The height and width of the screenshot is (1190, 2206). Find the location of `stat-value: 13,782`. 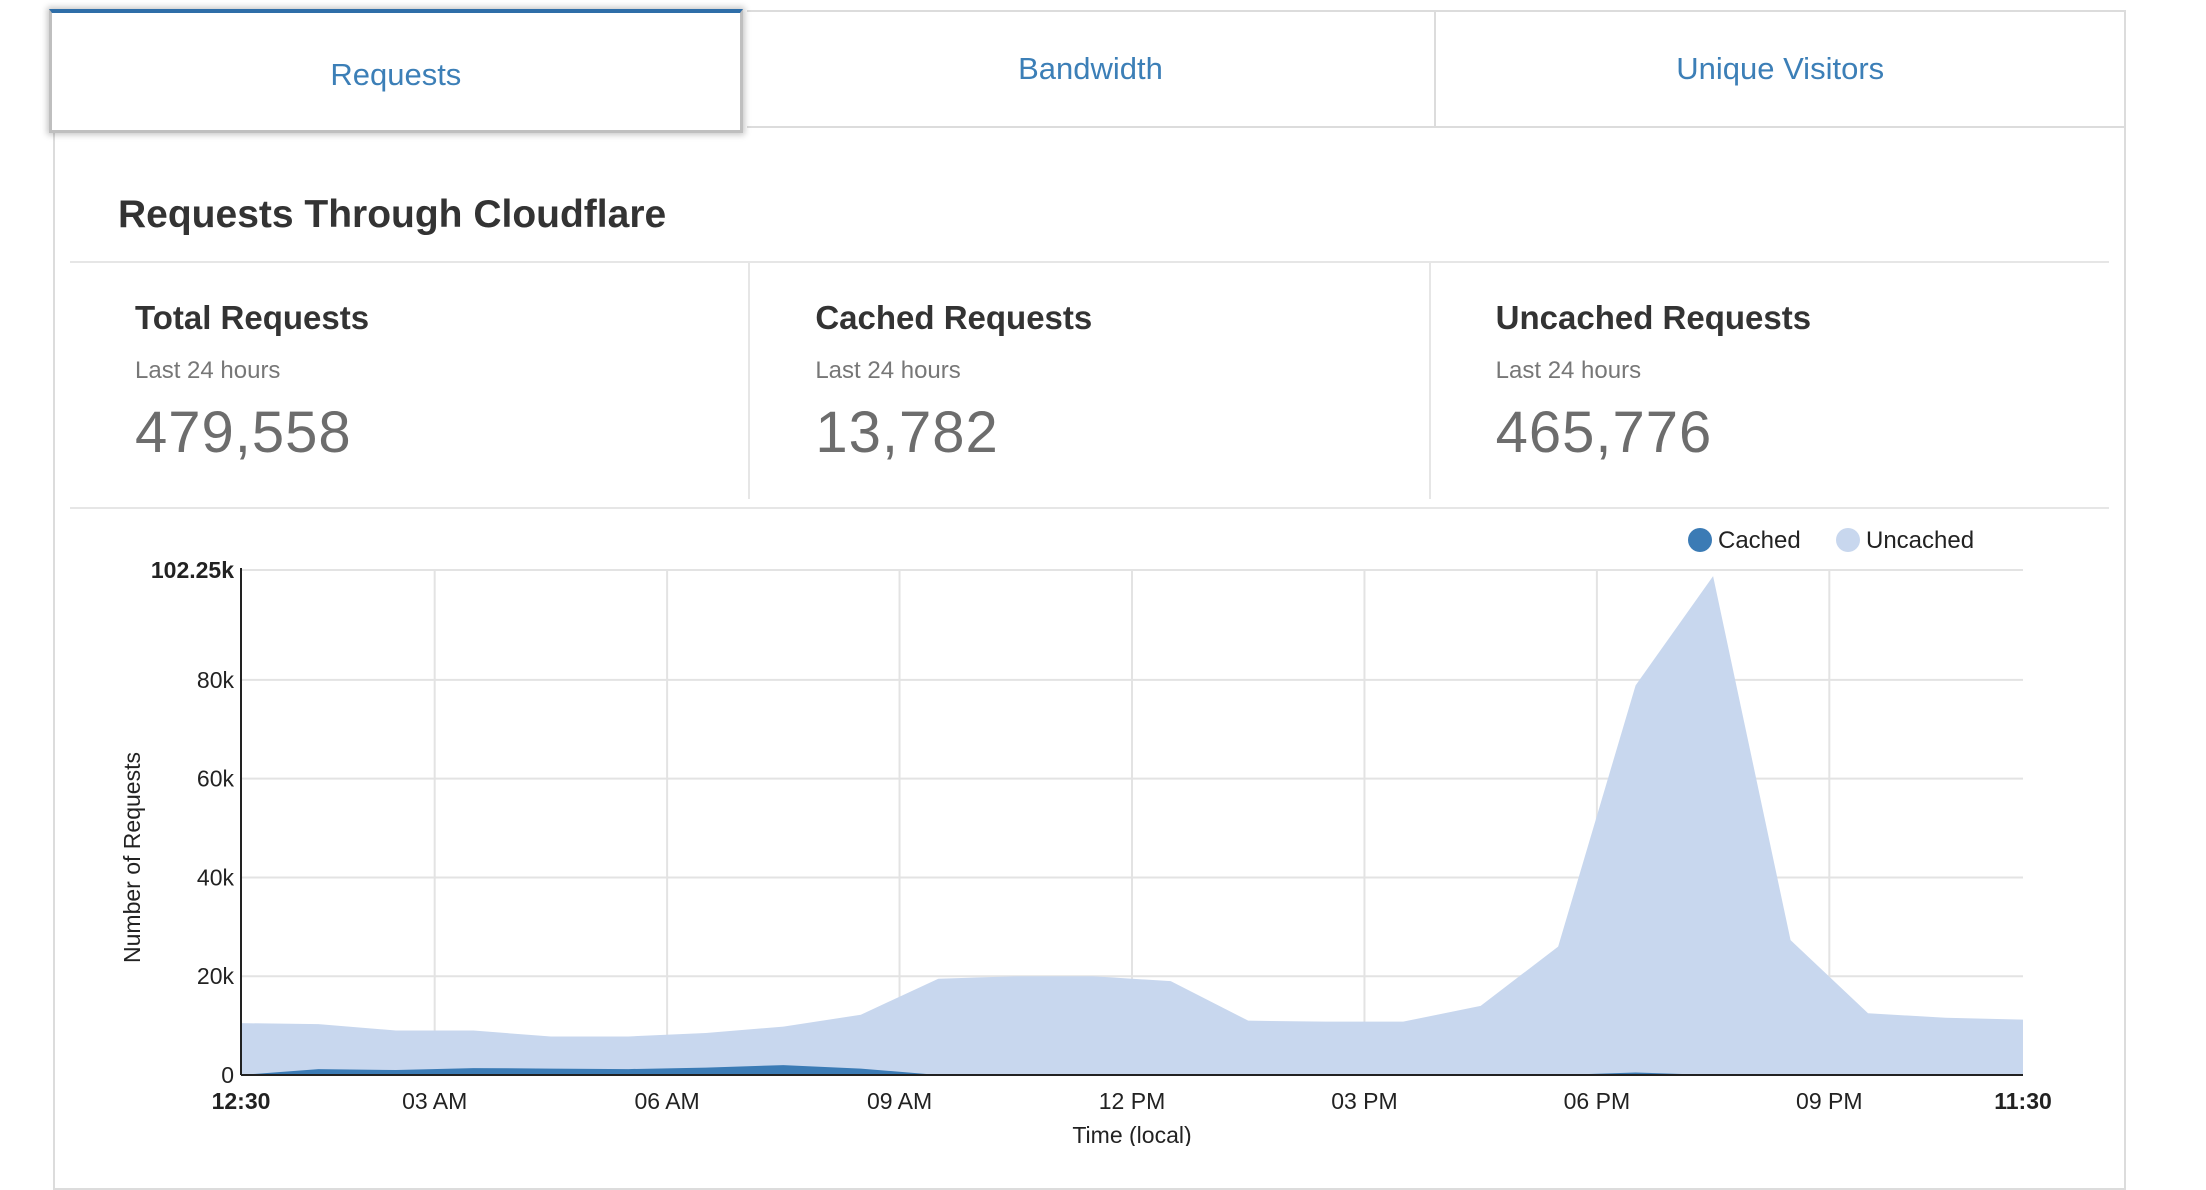

stat-value: 13,782 is located at coordinates (907, 432).